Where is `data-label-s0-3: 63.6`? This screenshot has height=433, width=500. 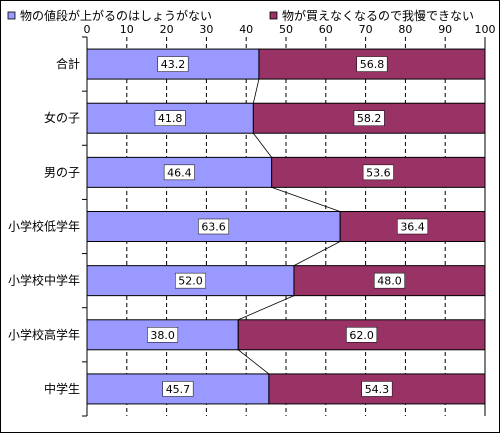
data-label-s0-3: 63.6 is located at coordinates (213, 227).